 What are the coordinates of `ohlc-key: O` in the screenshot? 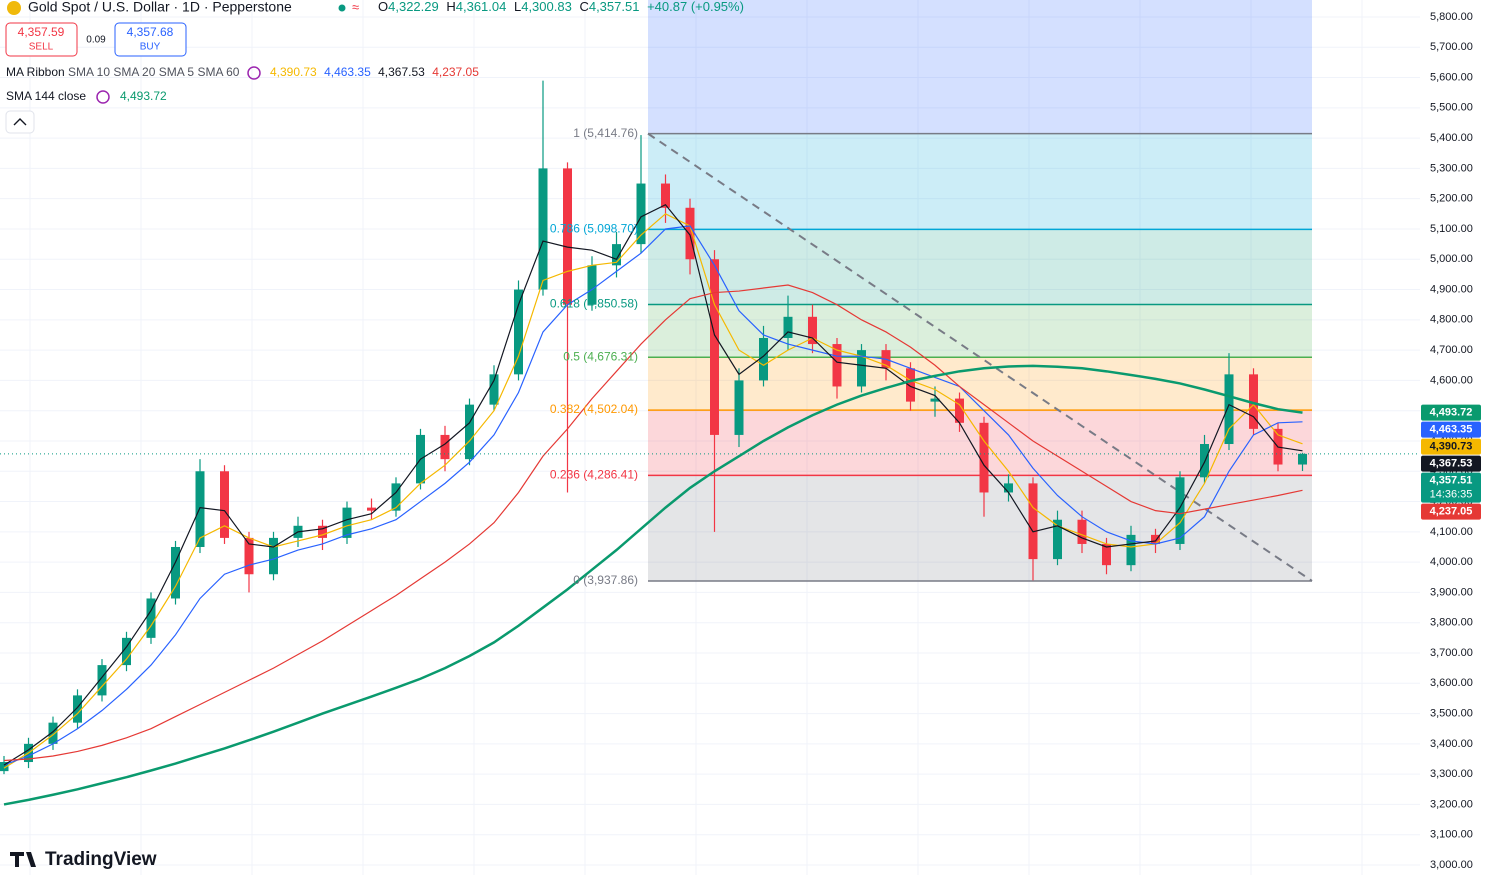 It's located at (383, 7).